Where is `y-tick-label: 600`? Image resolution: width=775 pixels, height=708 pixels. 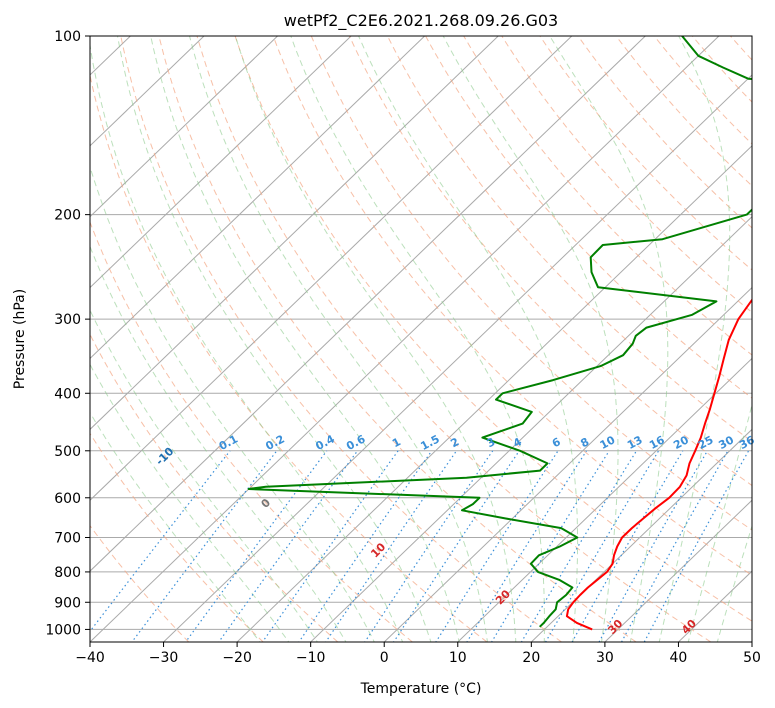 y-tick-label: 600 is located at coordinates (67, 499).